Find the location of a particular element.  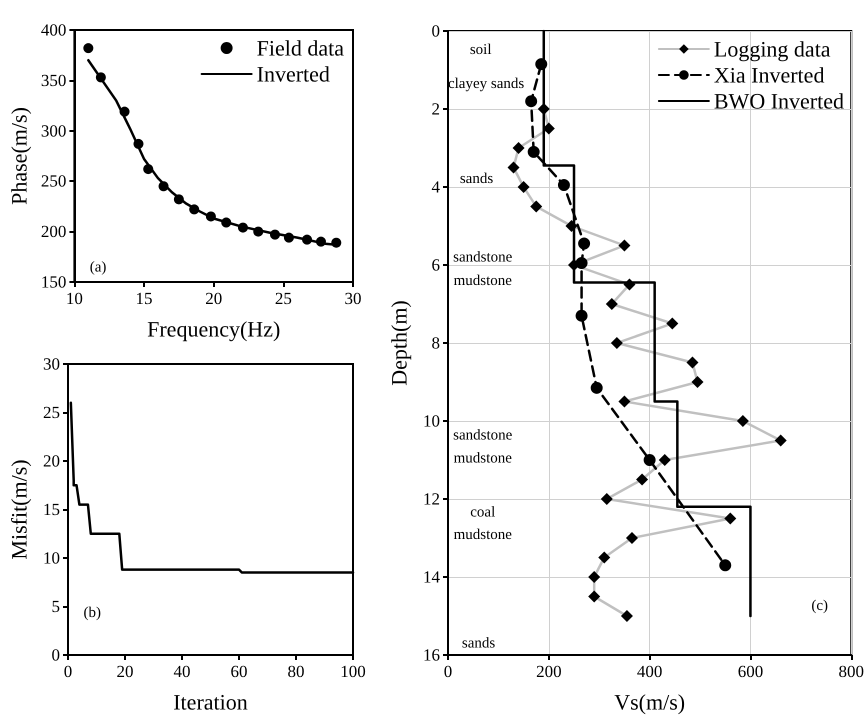

x-axis-title: Vs(m/s) is located at coordinates (650, 702).